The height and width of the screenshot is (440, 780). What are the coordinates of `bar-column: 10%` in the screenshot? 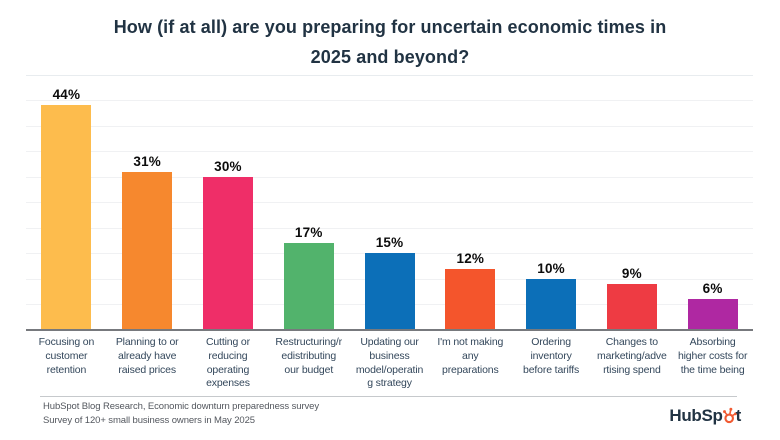 It's located at (551, 295).